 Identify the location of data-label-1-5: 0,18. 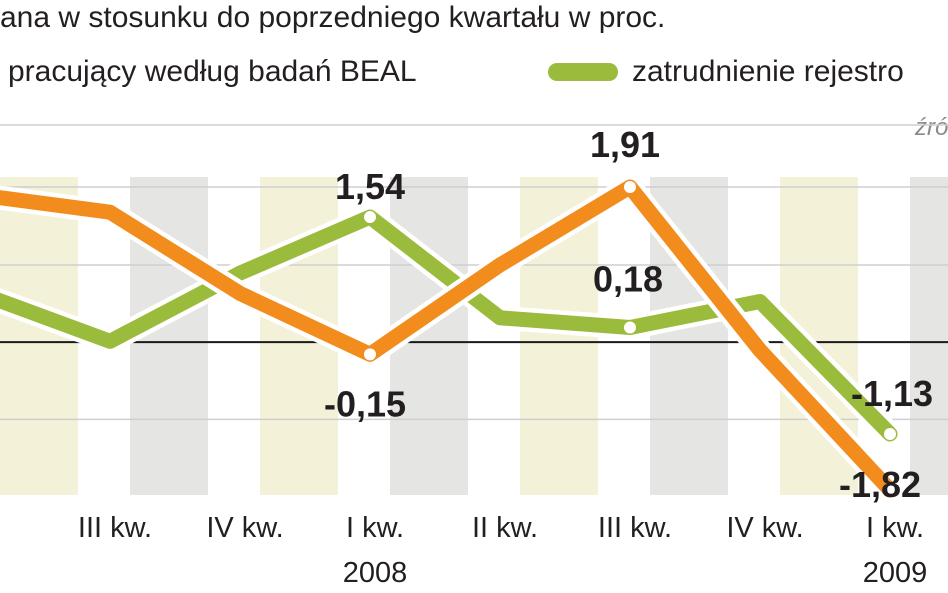
(628, 279).